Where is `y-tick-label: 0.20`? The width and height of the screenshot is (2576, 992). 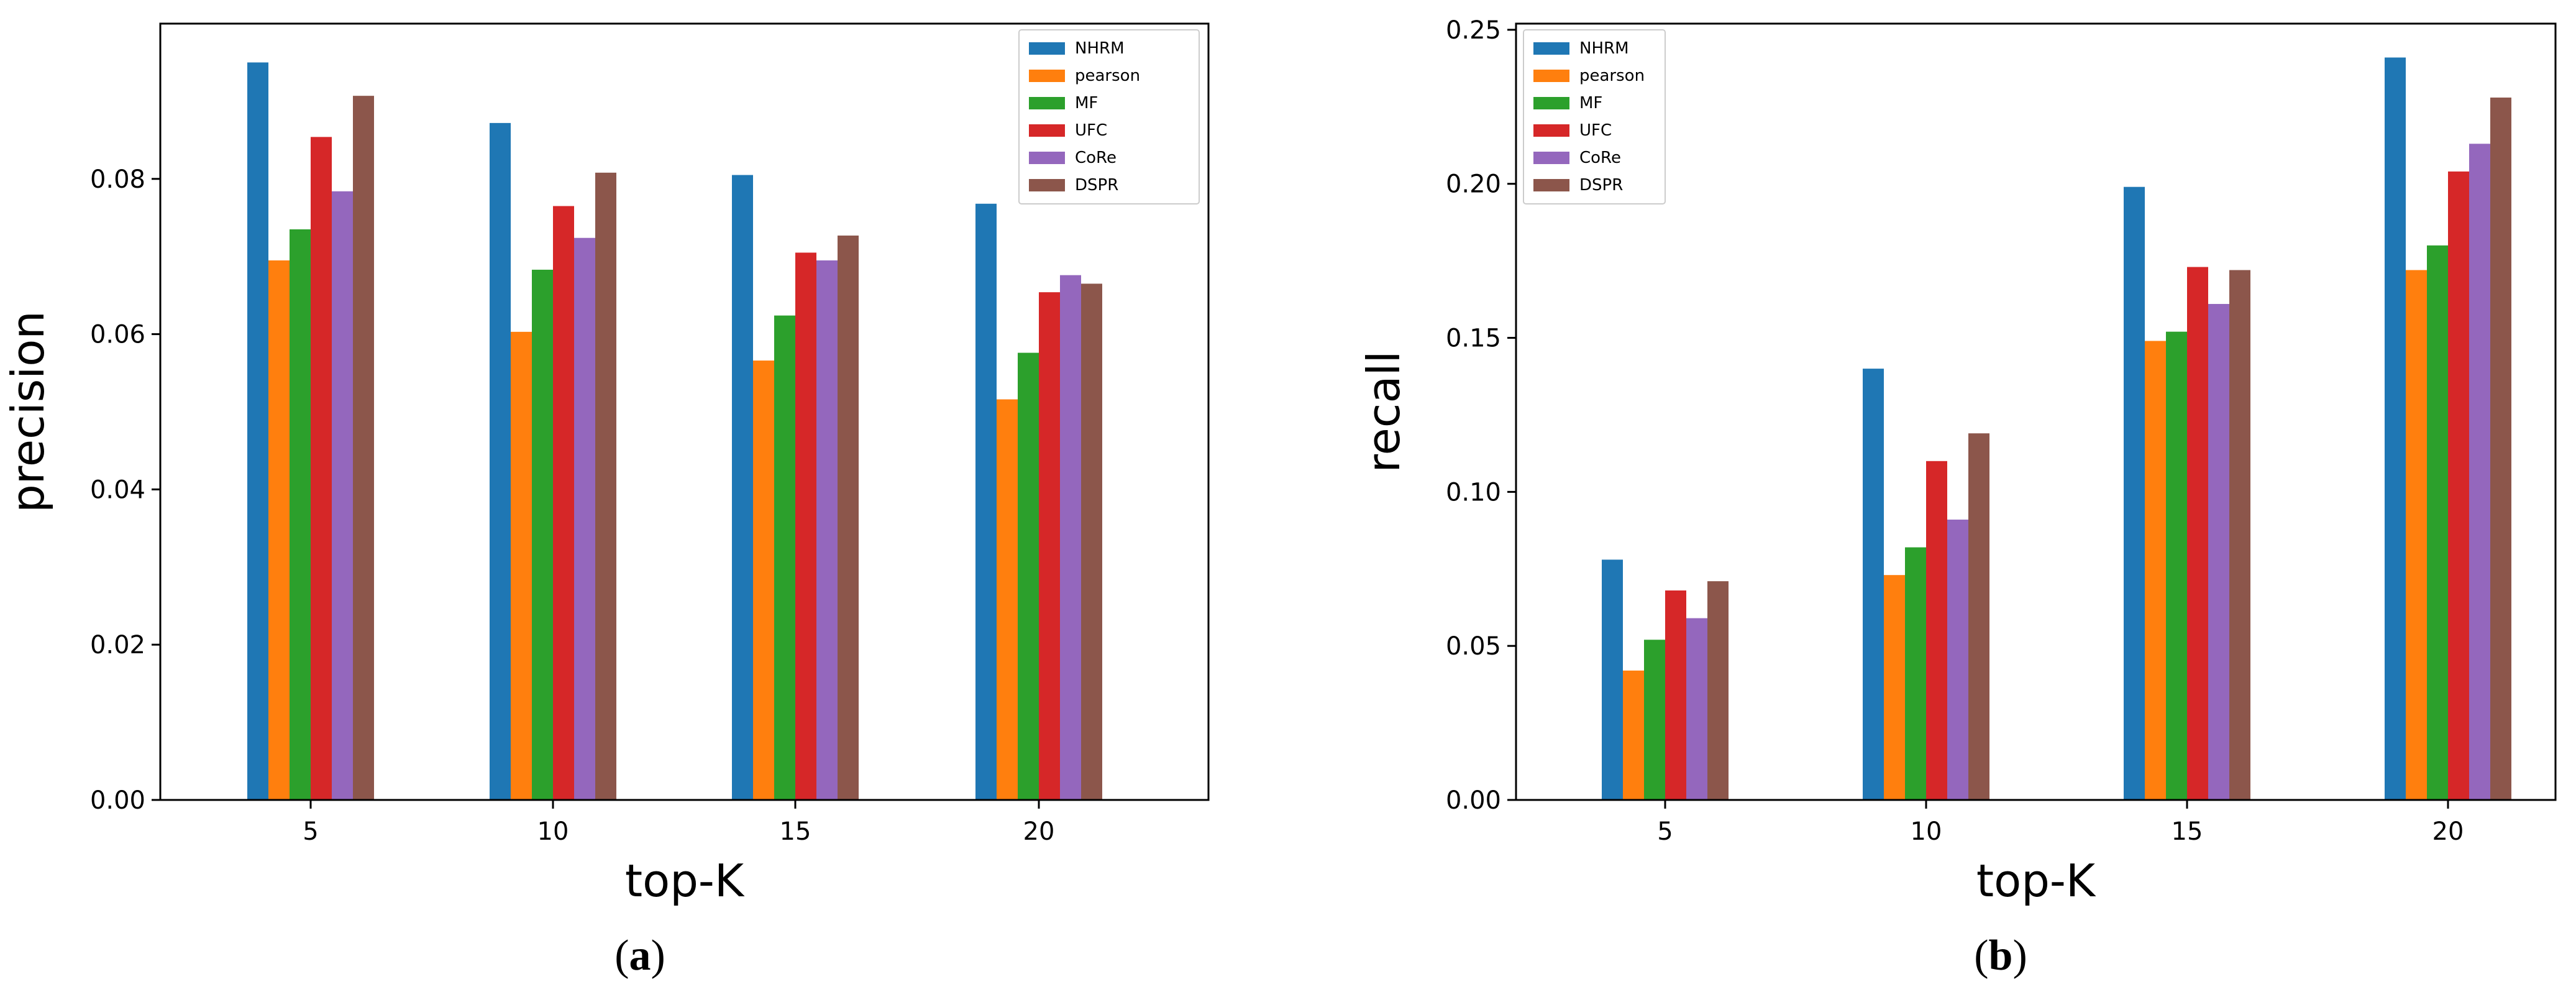
y-tick-label: 0.20 is located at coordinates (1473, 184).